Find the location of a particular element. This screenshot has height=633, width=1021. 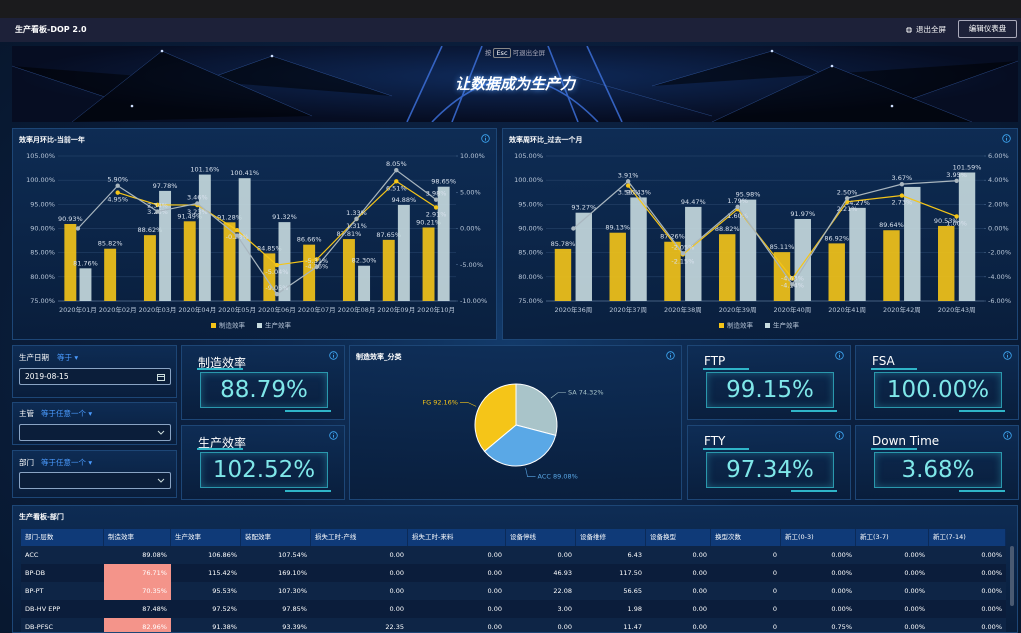

filter-supervisor: 主管 等于任意一个 ▾ is located at coordinates (94, 423).